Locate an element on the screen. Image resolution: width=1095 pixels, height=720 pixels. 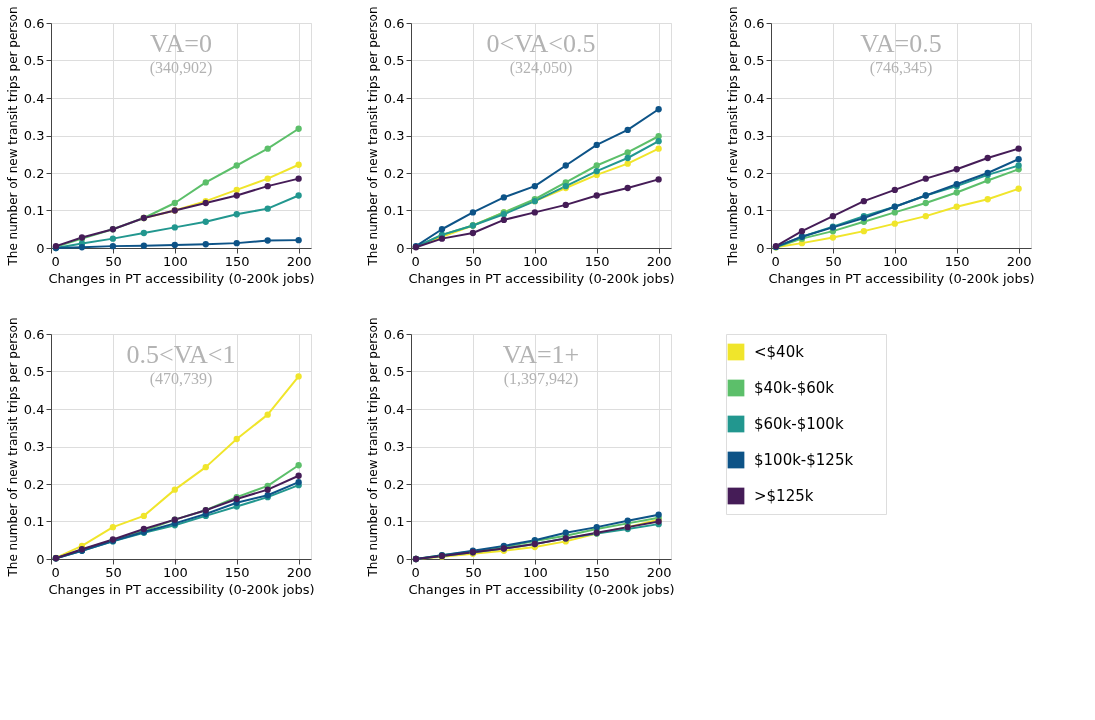
text: (746,345) is located at coordinates (901, 67).